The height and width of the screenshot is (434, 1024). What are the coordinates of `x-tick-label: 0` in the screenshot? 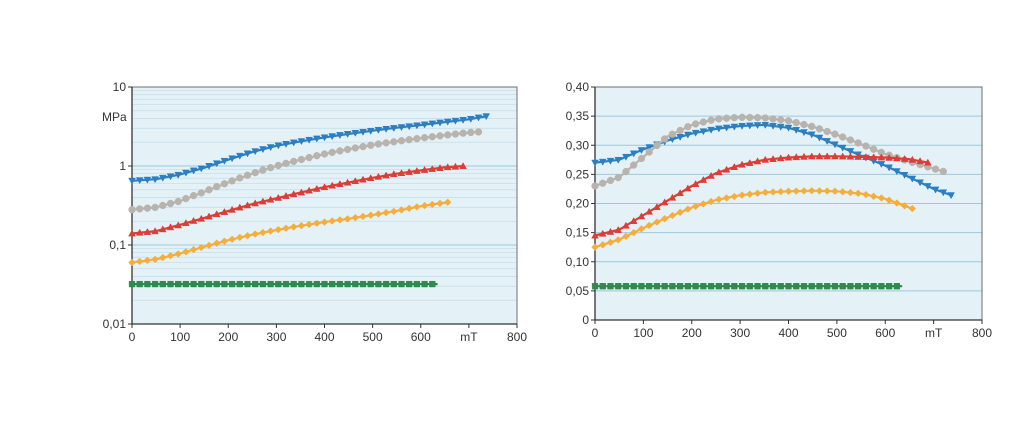 It's located at (595, 333).